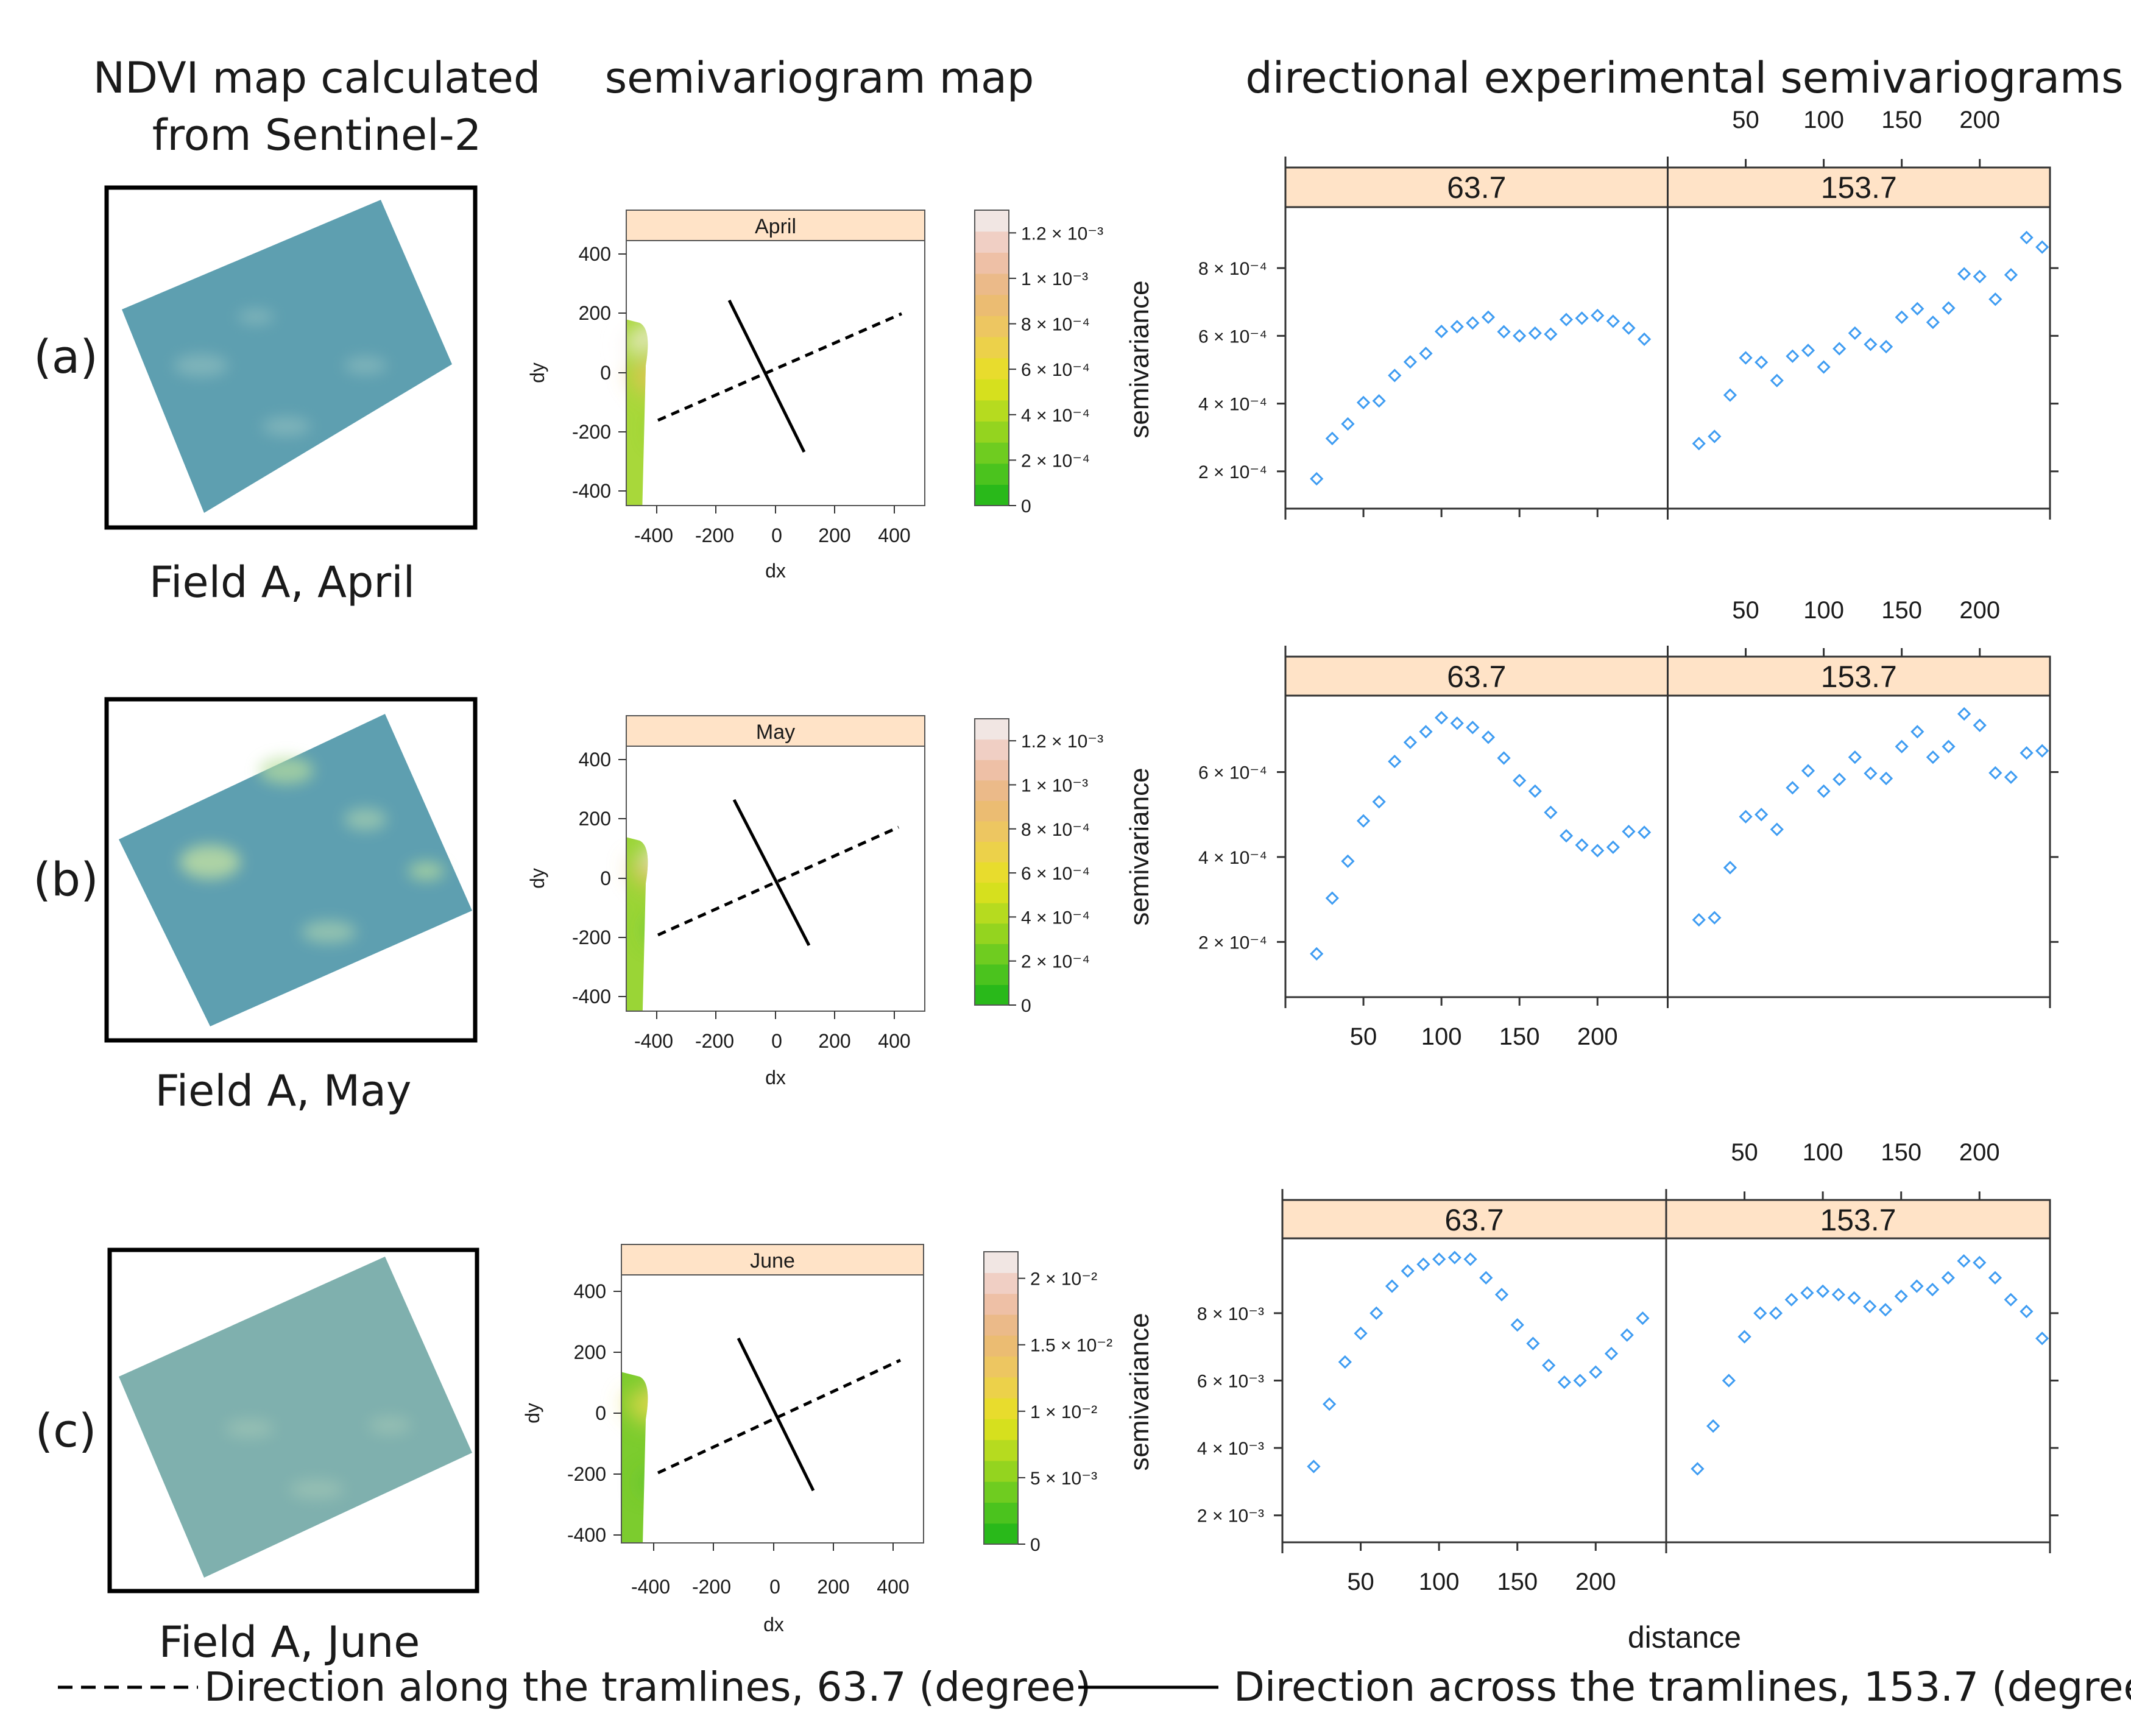 The width and height of the screenshot is (2131, 1736). Describe the element at coordinates (1233, 405) in the screenshot. I see `y-tick-label: 4 × 10⁻⁴` at that location.